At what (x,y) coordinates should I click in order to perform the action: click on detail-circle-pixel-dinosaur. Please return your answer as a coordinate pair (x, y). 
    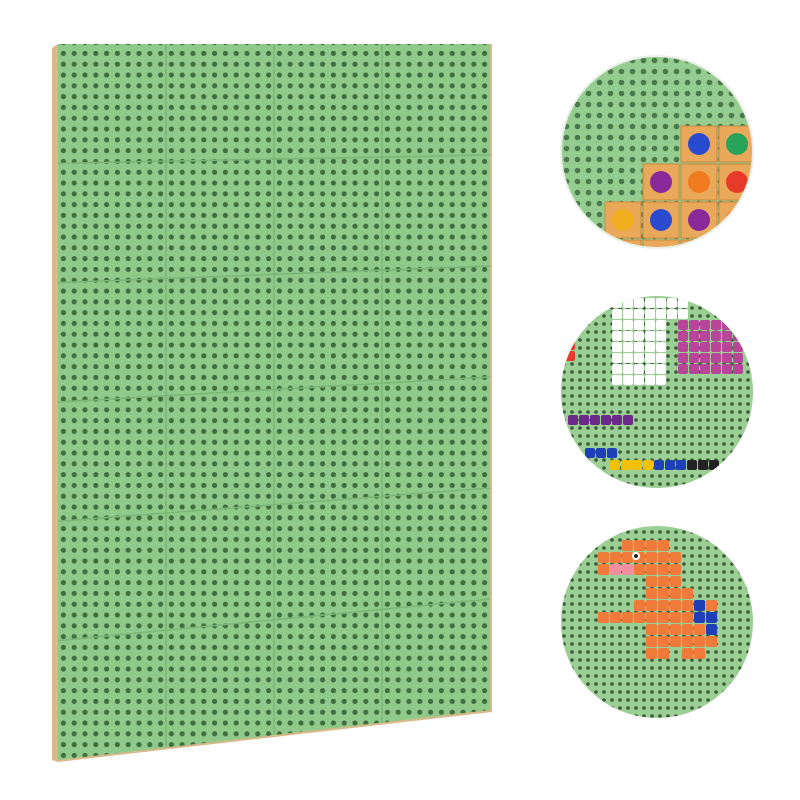
    Looking at the image, I should click on (657, 622).